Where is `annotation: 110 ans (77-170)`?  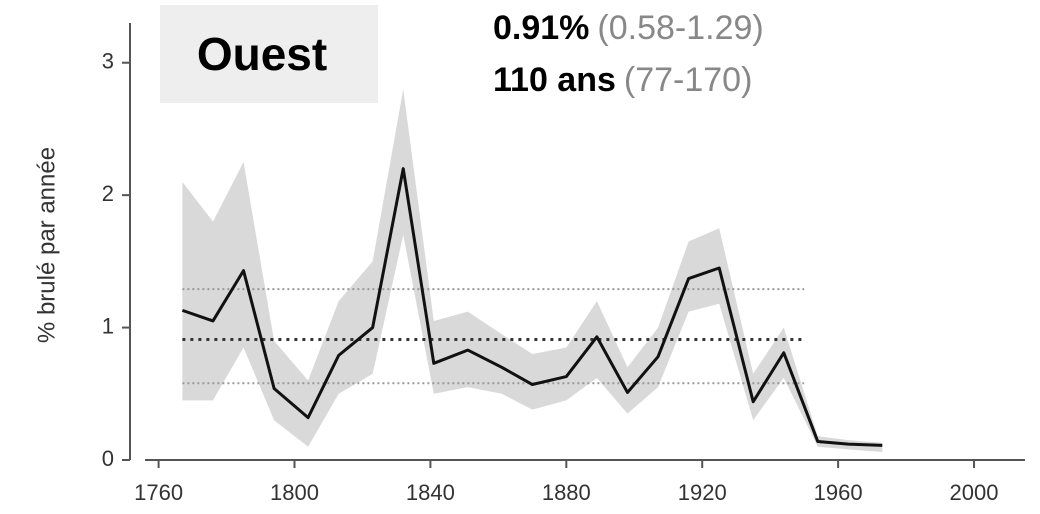
annotation: 110 ans (77-170) is located at coordinates (622, 80).